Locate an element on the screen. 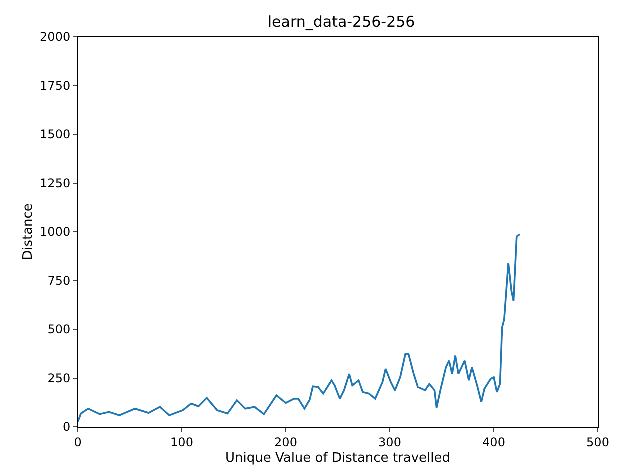 The image size is (621, 475). x-tick-label: 300 is located at coordinates (390, 442).